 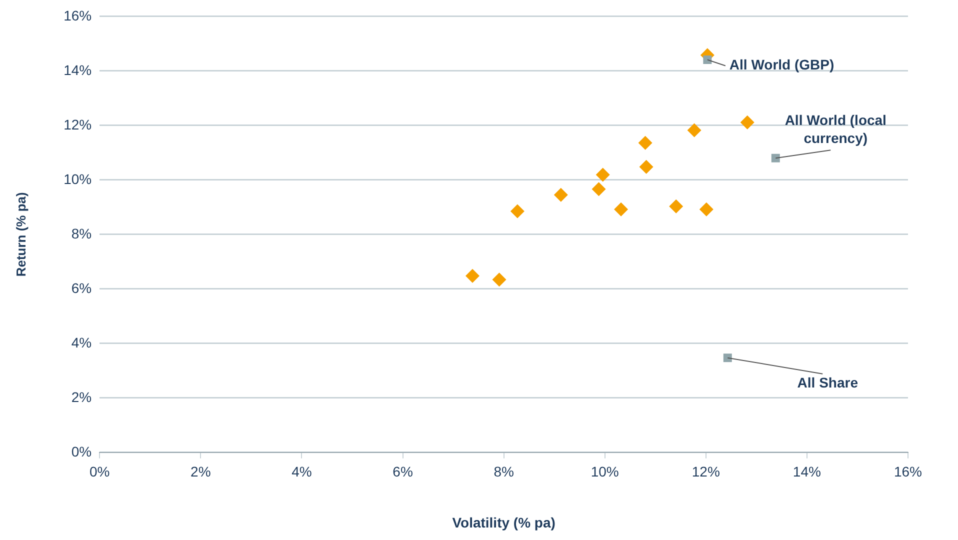 What do you see at coordinates (402, 472) in the screenshot?
I see `x-tick-label: 6%` at bounding box center [402, 472].